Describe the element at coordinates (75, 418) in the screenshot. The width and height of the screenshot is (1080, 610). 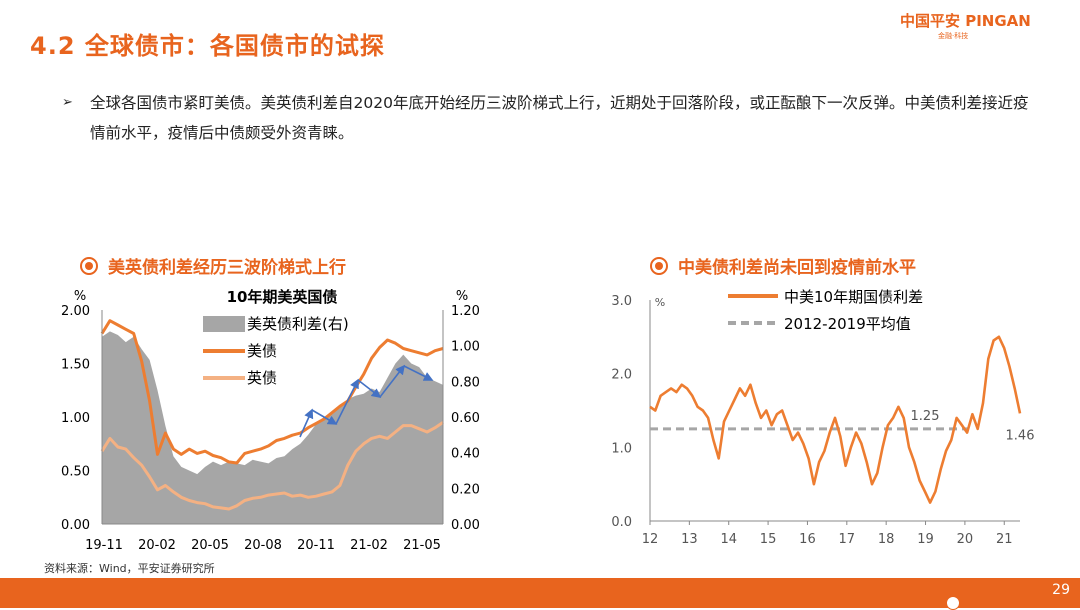
I see `y-tick-label: 1.00` at that location.